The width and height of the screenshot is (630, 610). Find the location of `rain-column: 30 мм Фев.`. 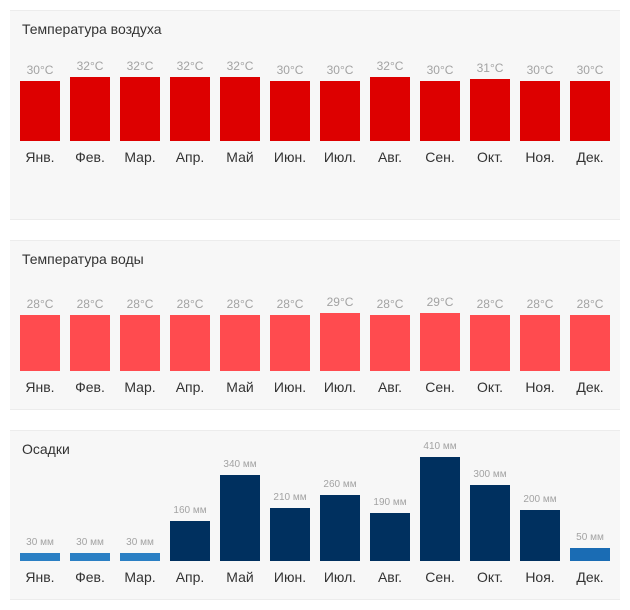

rain-column: 30 мм Фев. is located at coordinates (90, 515).